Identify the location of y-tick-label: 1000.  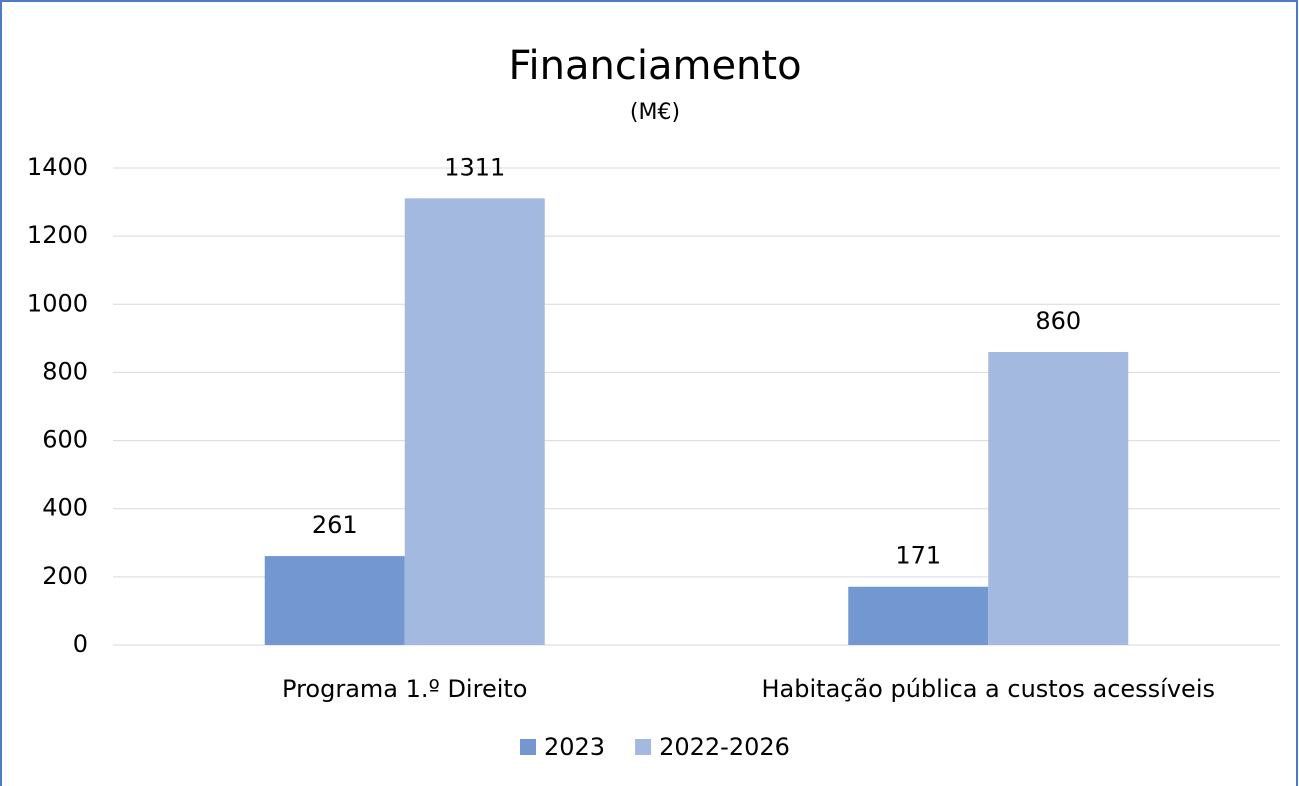
(57, 303).